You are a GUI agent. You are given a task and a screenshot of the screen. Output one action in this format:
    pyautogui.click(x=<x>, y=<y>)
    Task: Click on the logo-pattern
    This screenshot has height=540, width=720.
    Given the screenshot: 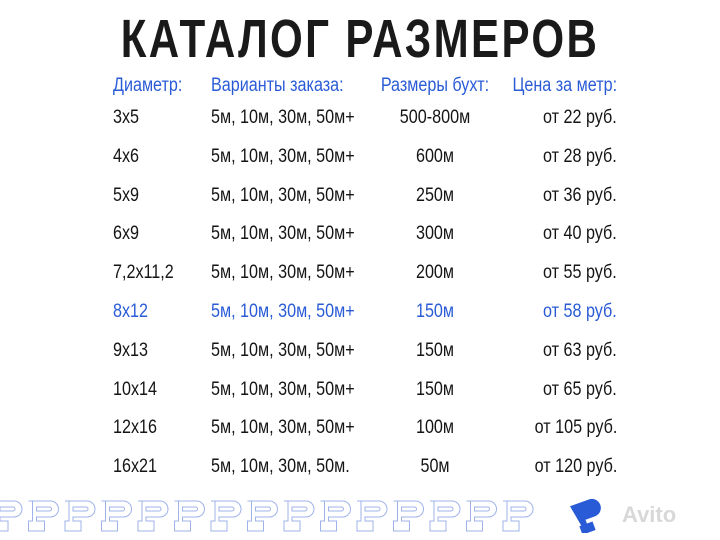 What is the action you would take?
    pyautogui.click(x=300, y=515)
    